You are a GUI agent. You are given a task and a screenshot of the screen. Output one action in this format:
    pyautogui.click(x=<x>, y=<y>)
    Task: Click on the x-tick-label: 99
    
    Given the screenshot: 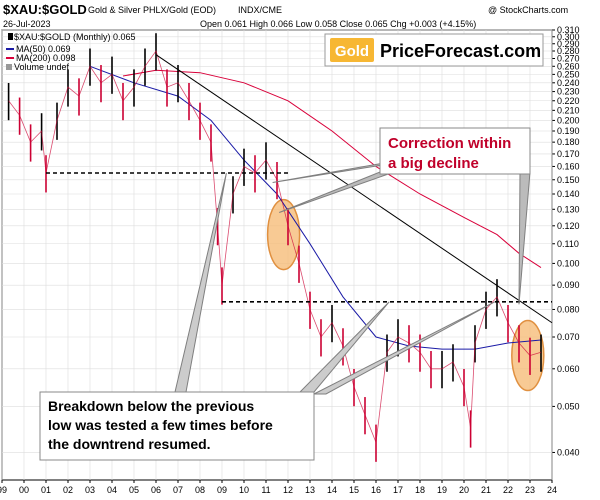 What is the action you would take?
    pyautogui.click(x=3, y=490)
    